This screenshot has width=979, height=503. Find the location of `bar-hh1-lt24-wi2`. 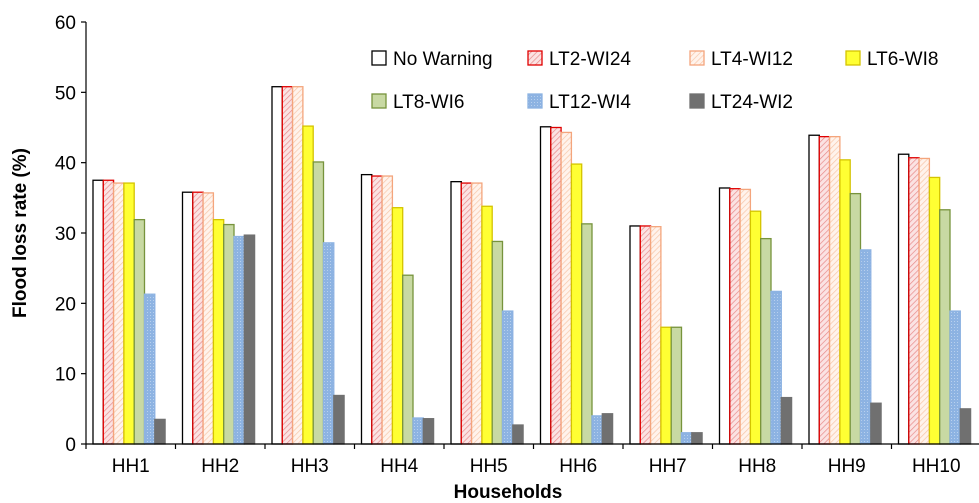

bar-hh1-lt24-wi2 is located at coordinates (160, 431).